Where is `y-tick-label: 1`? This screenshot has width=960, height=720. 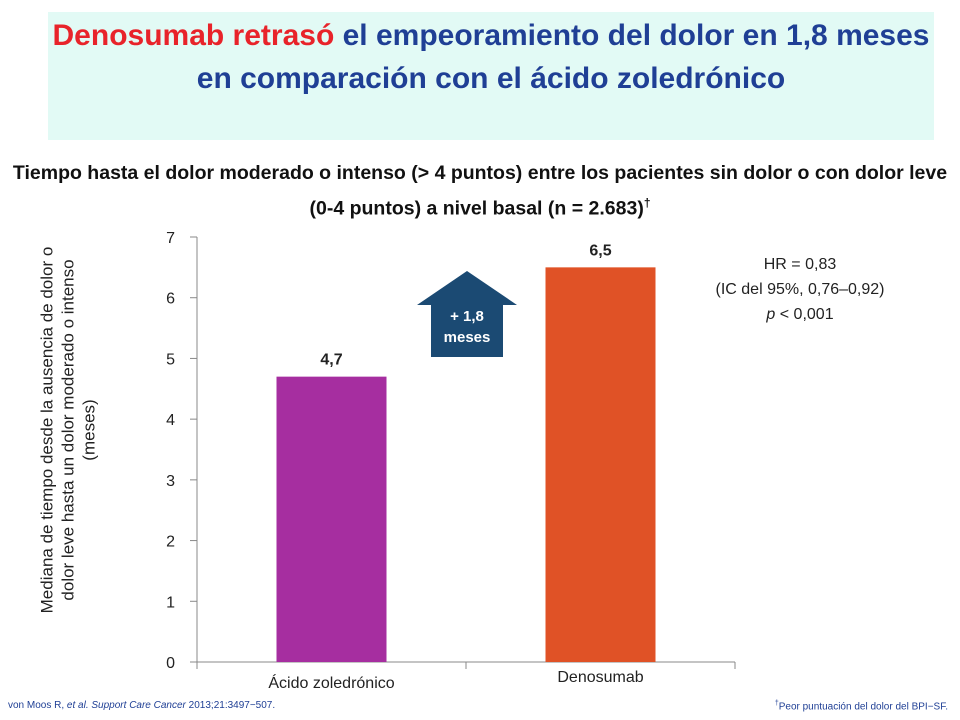
y-tick-label: 1 is located at coordinates (170, 602).